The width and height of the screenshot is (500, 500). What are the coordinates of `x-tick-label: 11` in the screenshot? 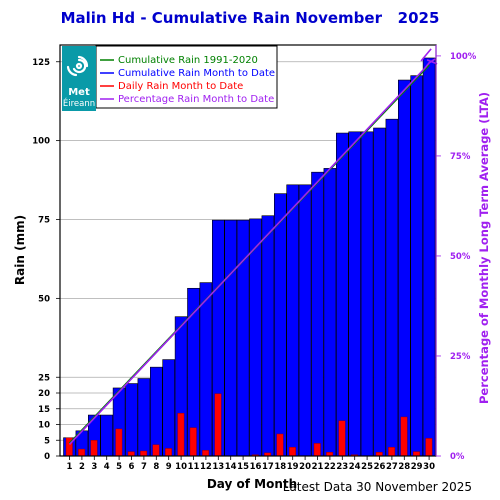 It's located at (194, 467).